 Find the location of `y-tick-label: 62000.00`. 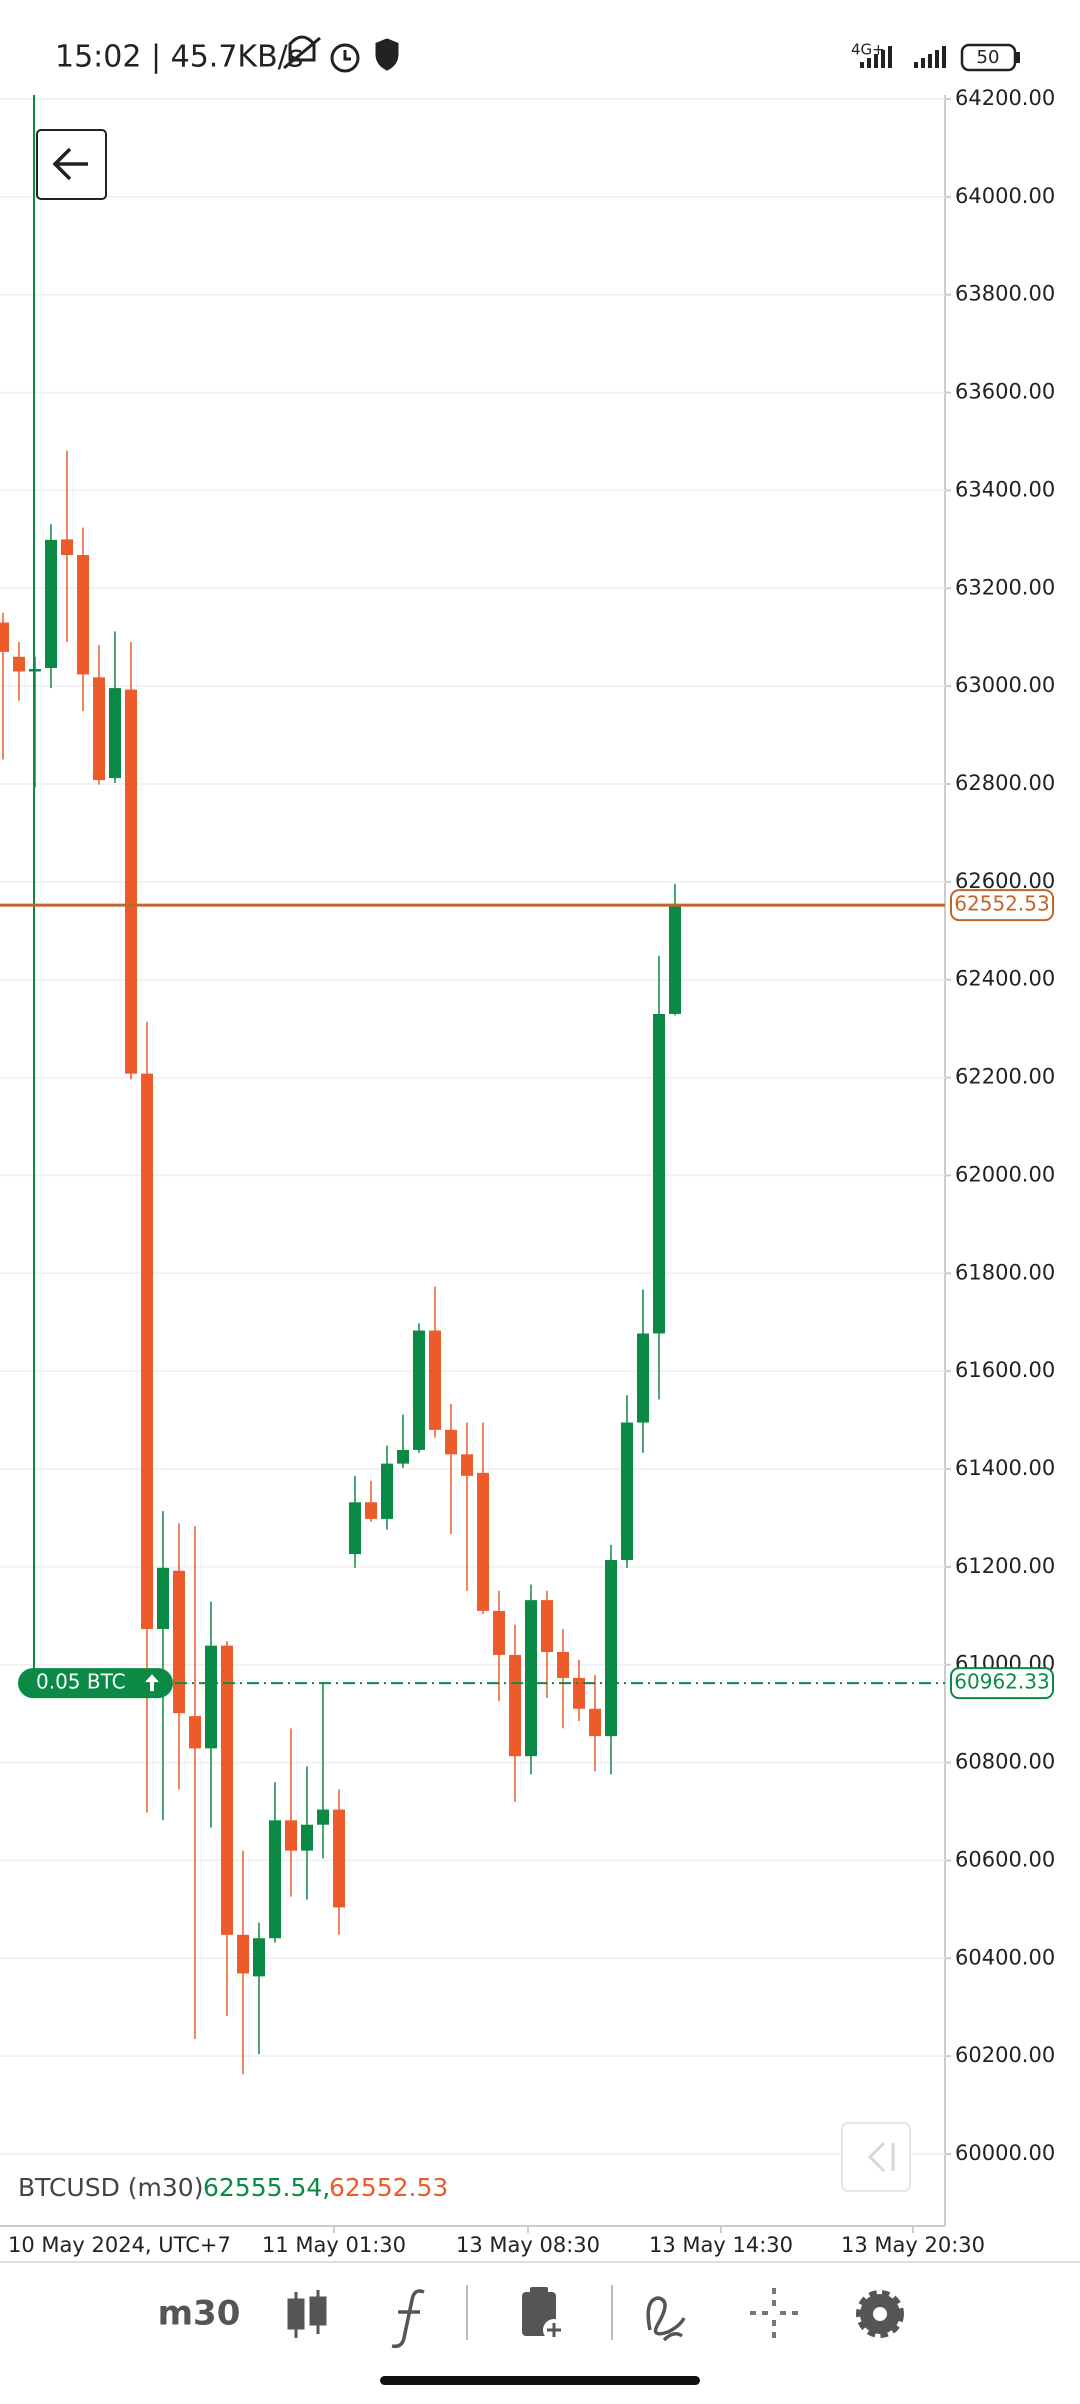

y-tick-label: 62000.00 is located at coordinates (1005, 1174).